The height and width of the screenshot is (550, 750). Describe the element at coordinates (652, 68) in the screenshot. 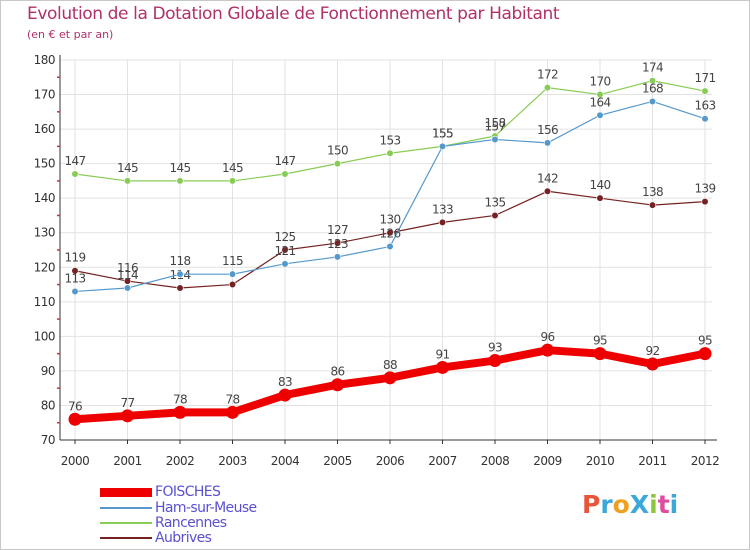

I see `data-label-rancennes-2011: 174` at that location.